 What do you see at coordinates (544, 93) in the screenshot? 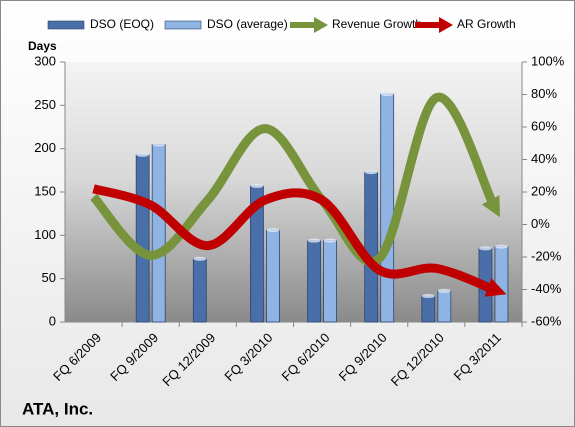
I see `y2-tick-label: 80%` at bounding box center [544, 93].